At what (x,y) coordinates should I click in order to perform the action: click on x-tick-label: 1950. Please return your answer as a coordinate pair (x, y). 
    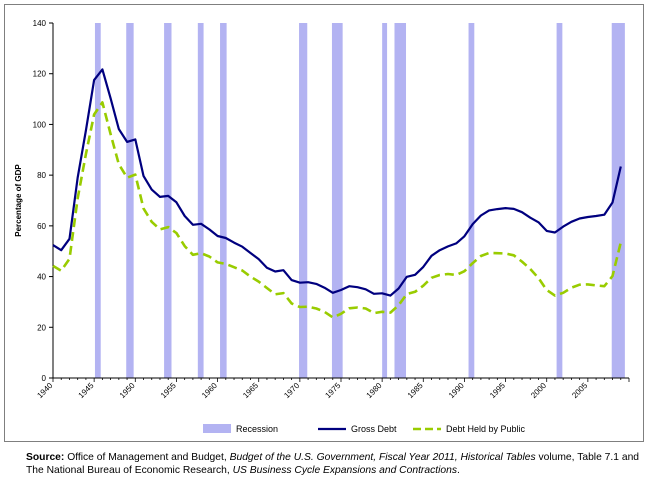
    Looking at the image, I should click on (127, 390).